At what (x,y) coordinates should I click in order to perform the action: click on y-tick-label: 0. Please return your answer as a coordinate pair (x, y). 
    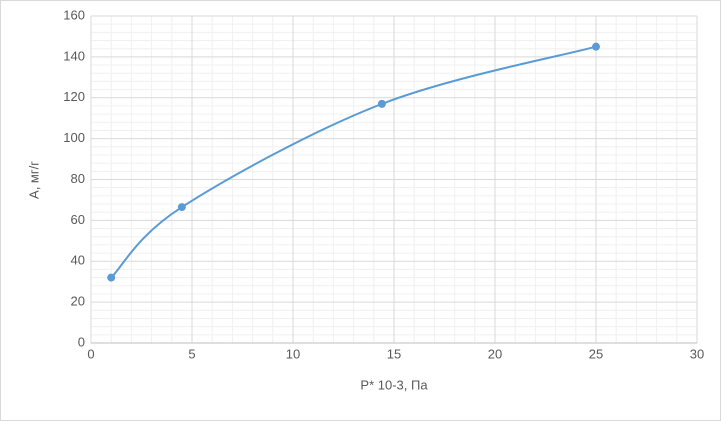
    Looking at the image, I should click on (81, 341).